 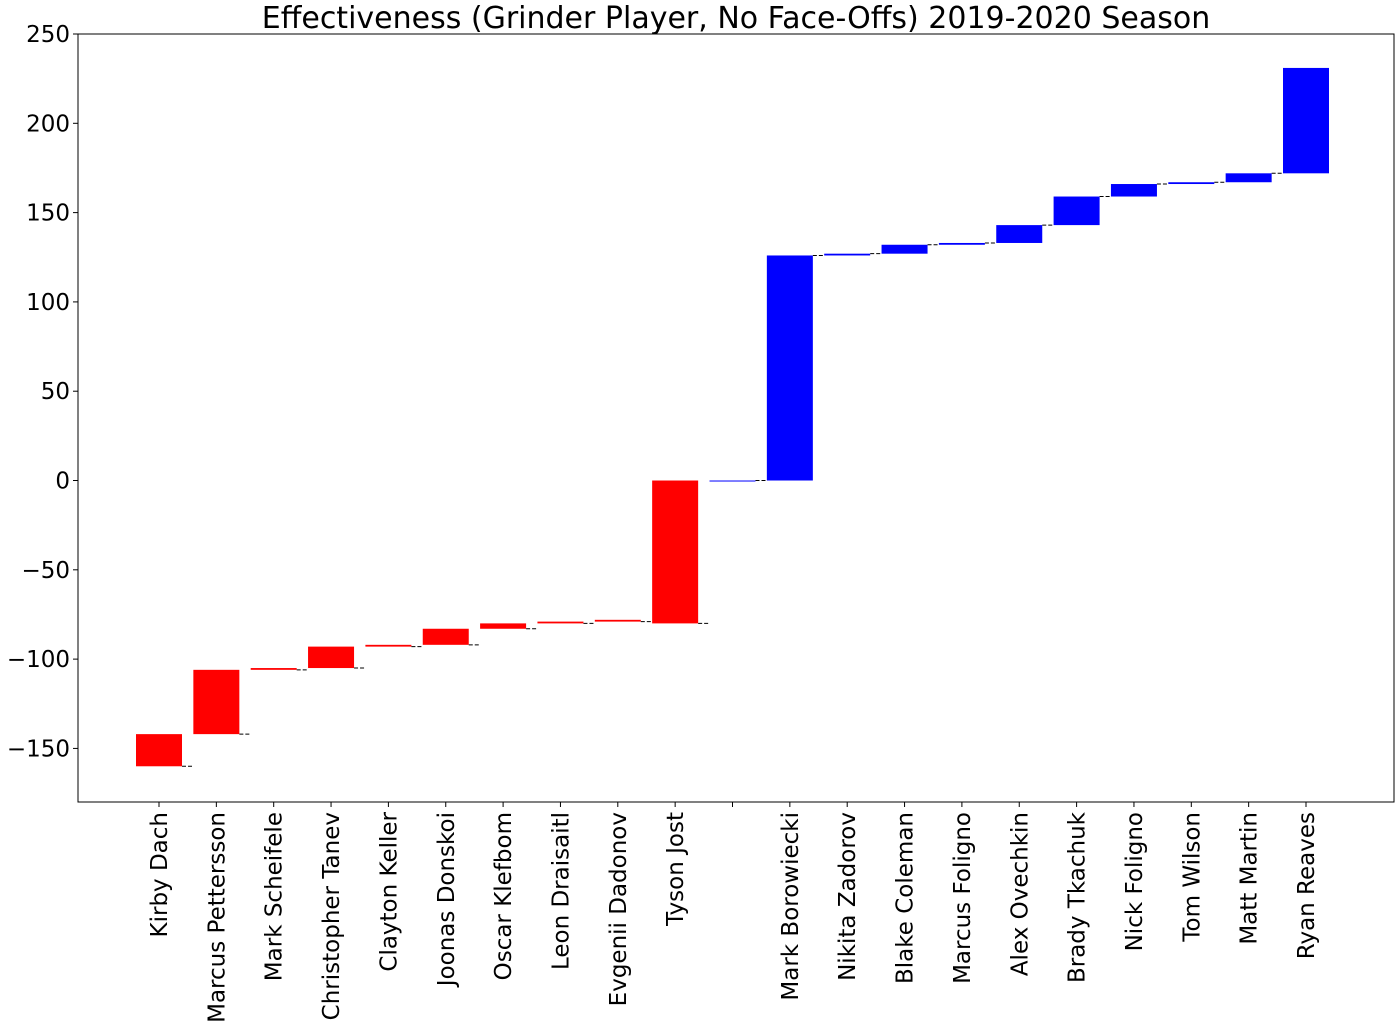 I want to click on x-tick-label: Joonas Donskoi, so click(x=447, y=900).